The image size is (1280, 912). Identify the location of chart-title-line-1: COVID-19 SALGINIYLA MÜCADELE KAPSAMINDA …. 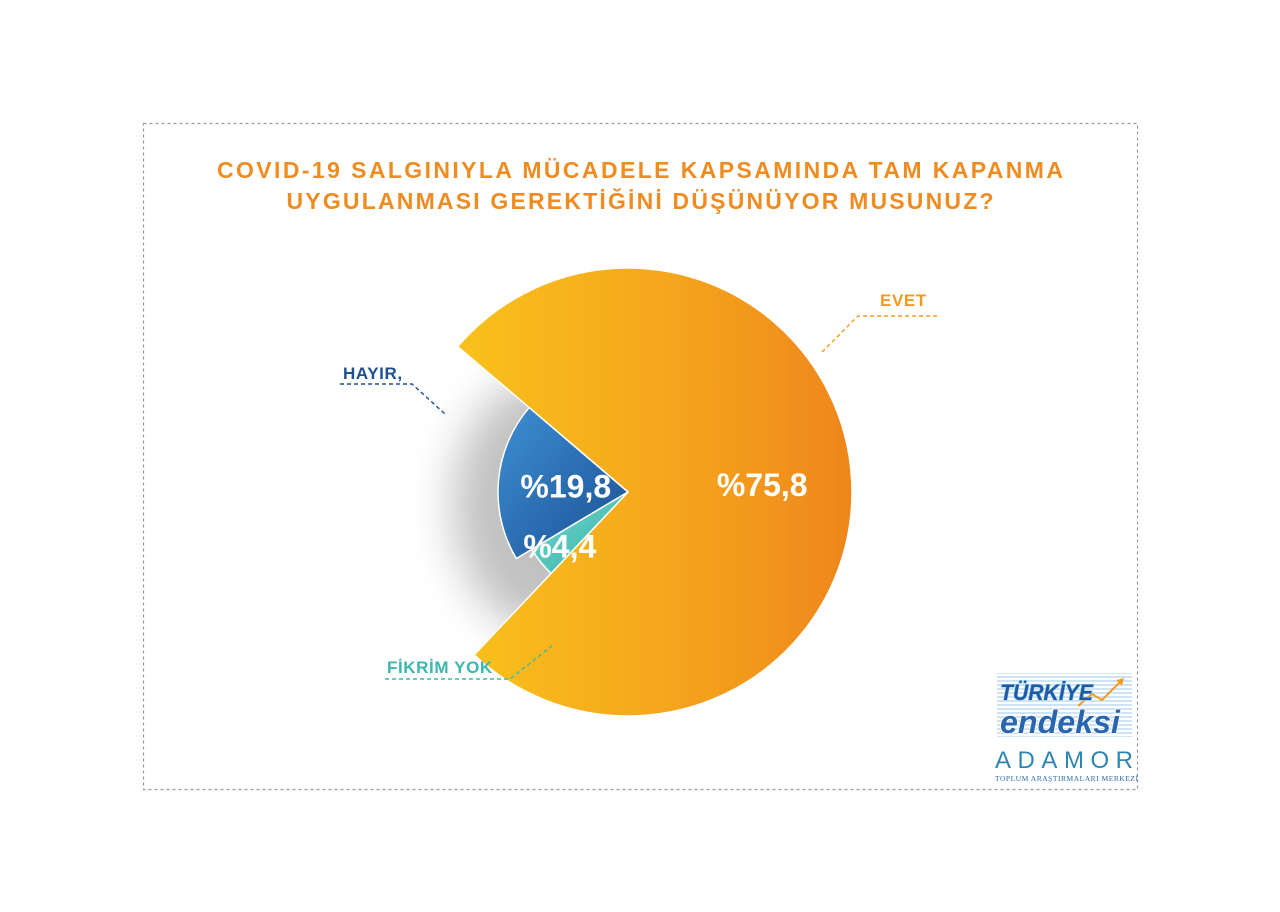
(640, 170).